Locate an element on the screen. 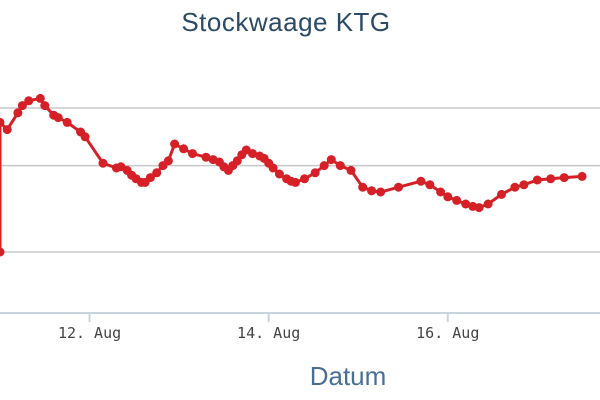  chart-title: Stockwaage KTG is located at coordinates (285, 22).